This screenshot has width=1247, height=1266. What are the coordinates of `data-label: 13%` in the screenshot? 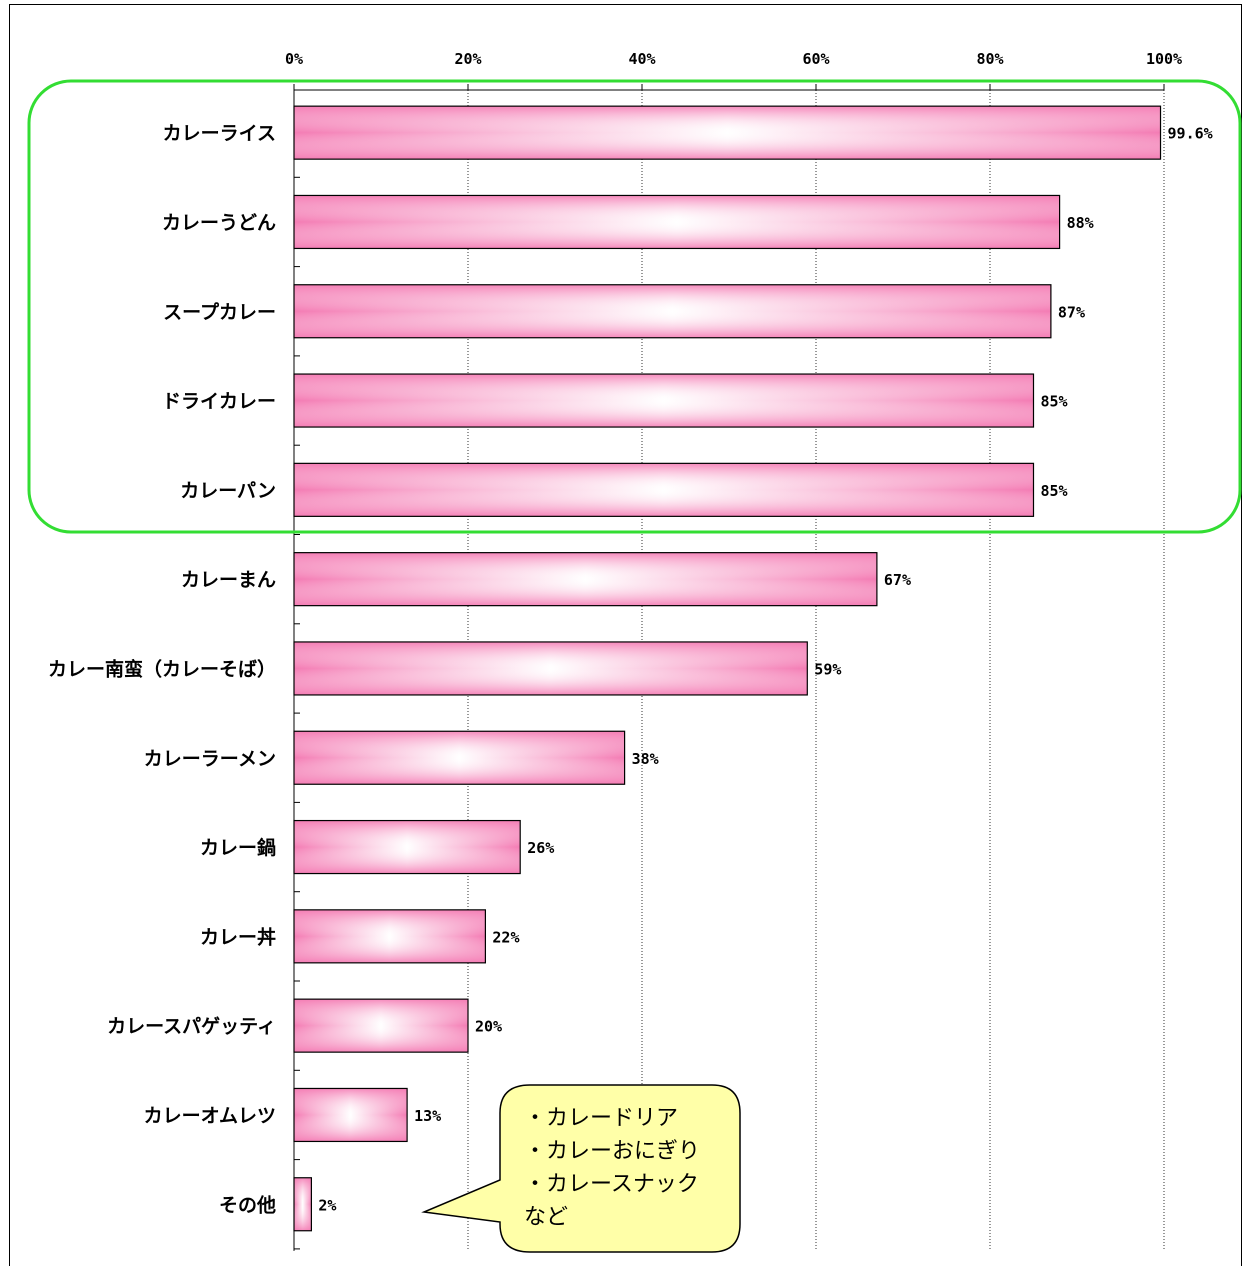 It's located at (427, 1116).